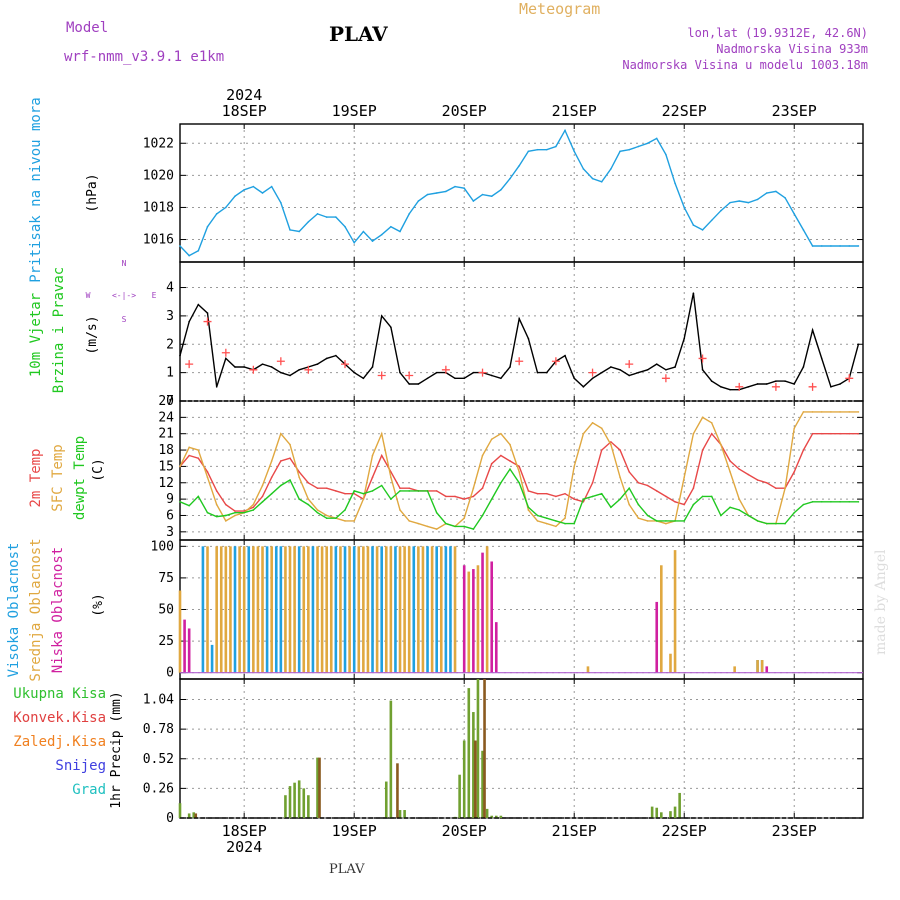 Image resolution: width=900 pixels, height=900 pixels. I want to click on y-tick-label: 0.26, so click(158, 788).